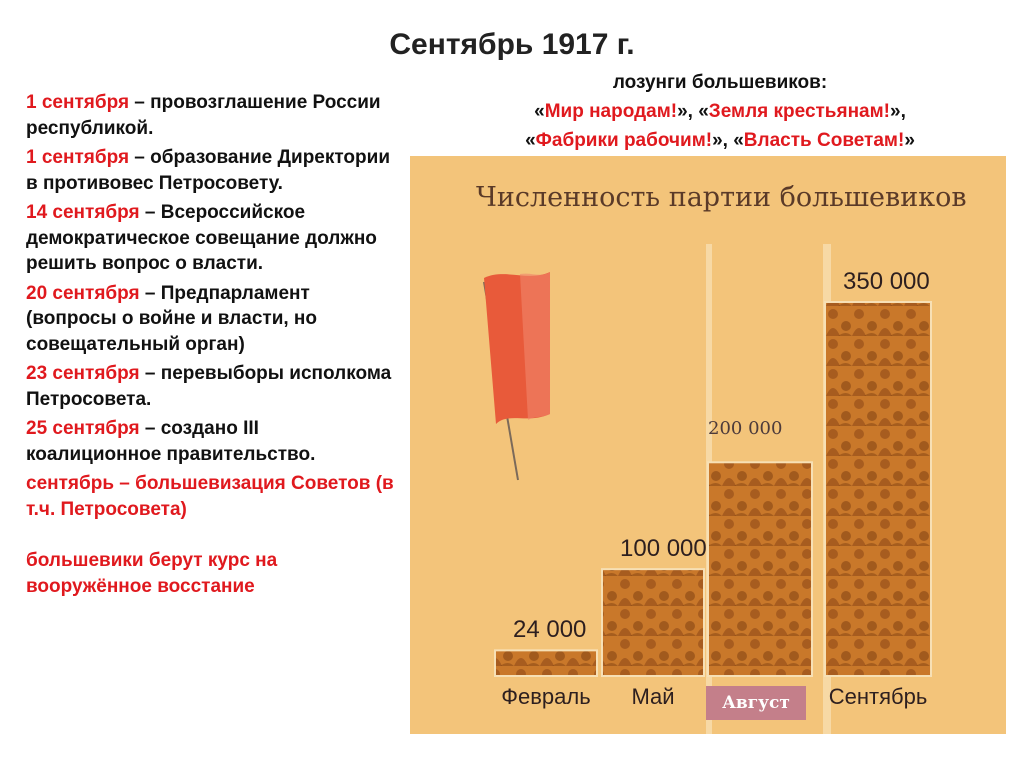 The image size is (1024, 767). I want to click on event-date: 20 сентября, so click(83, 293).